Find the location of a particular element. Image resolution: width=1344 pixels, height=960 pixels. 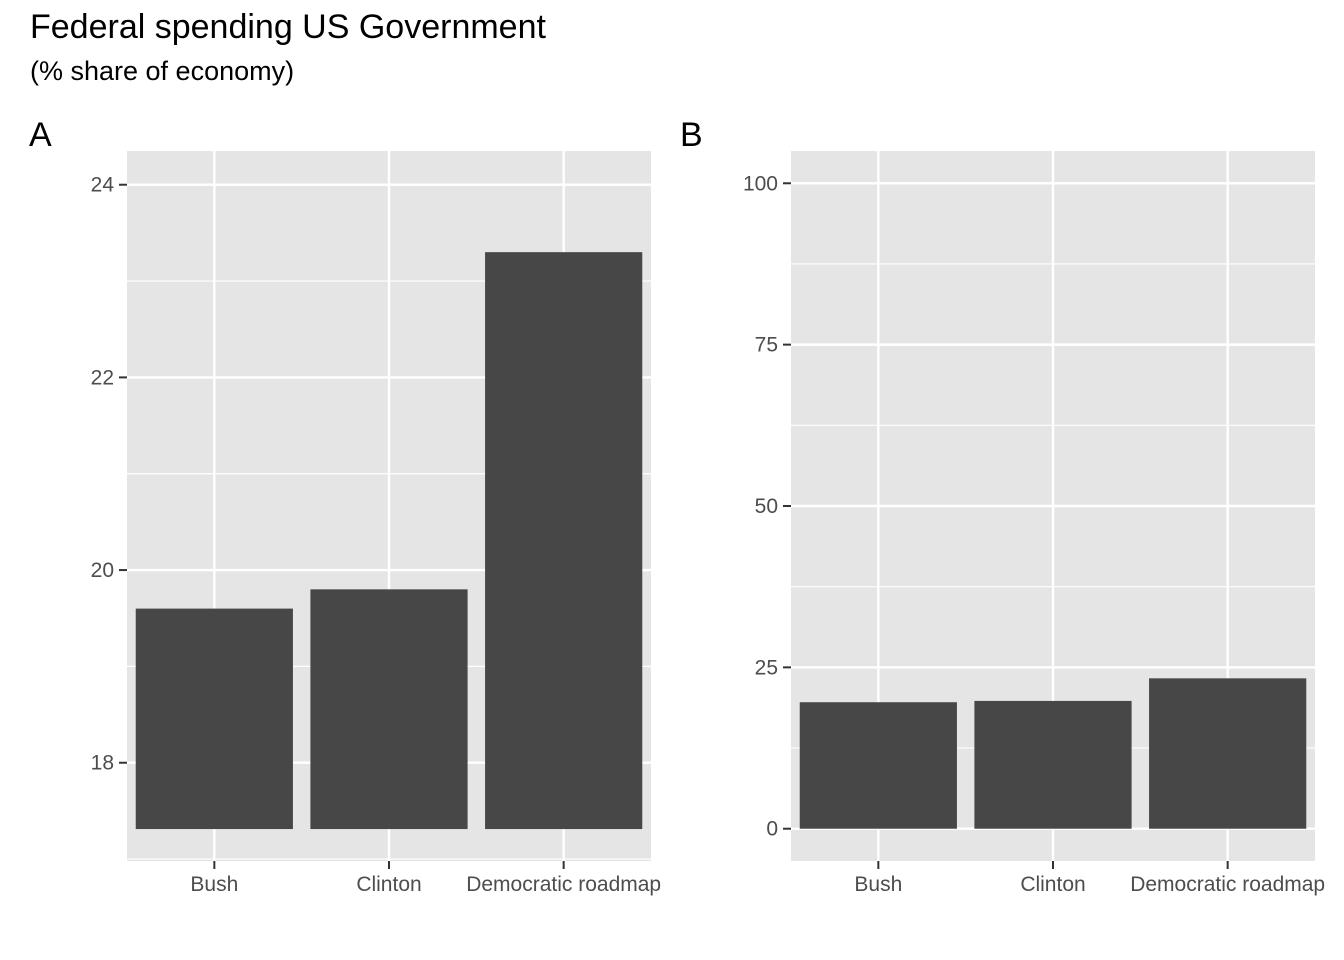

panel-b-y-tick-label: 50 is located at coordinates (766, 506).